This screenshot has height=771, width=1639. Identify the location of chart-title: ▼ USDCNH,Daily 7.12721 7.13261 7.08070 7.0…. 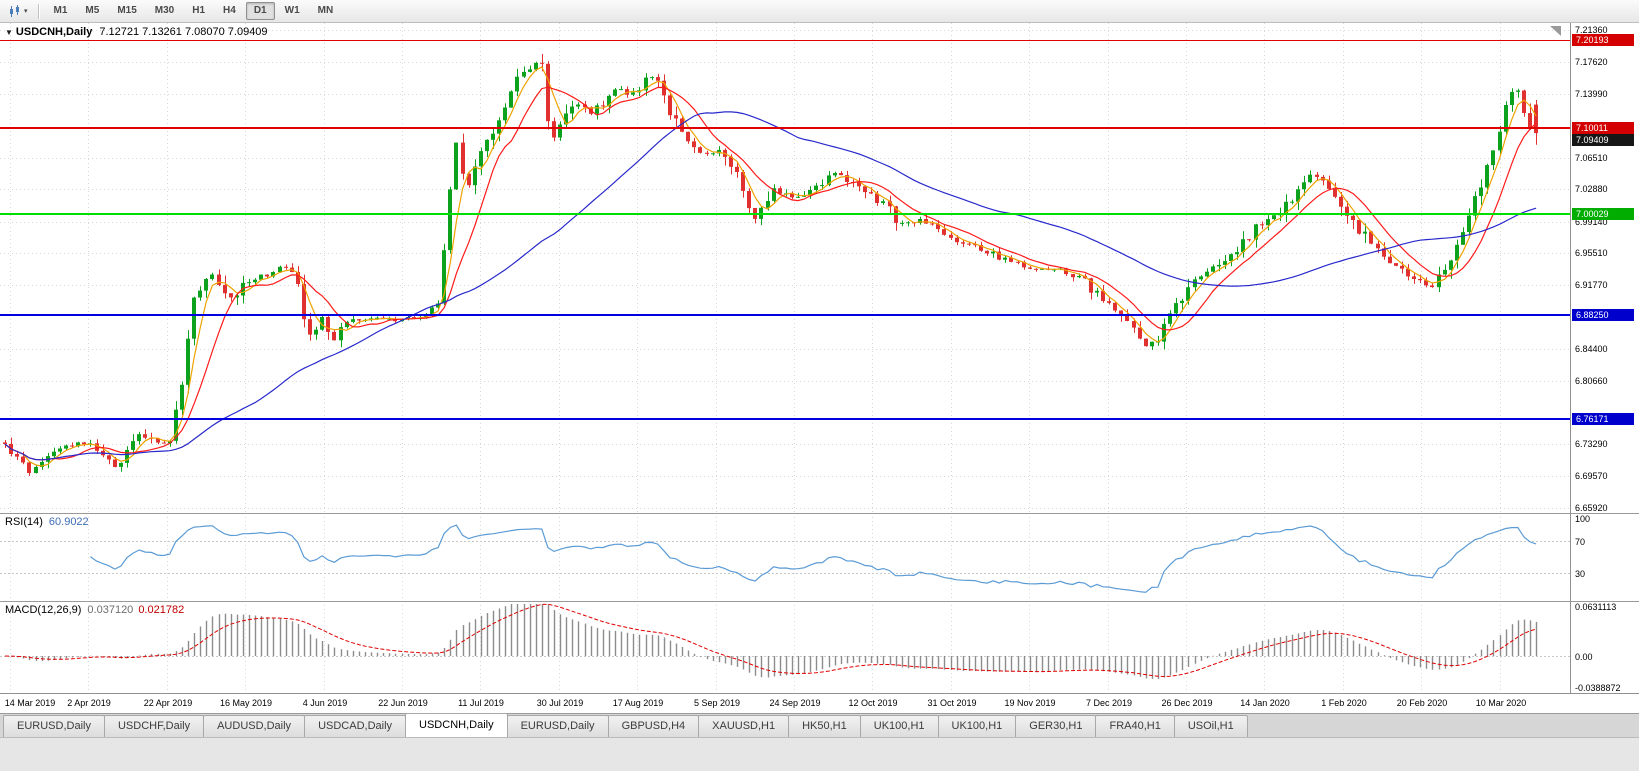
(136, 32).